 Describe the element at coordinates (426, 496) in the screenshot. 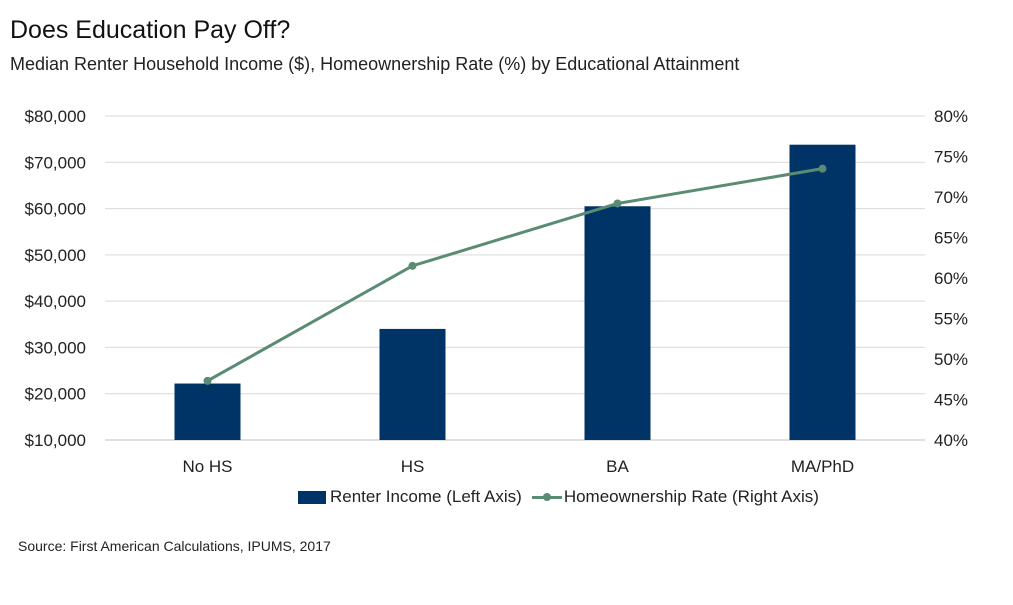

I see `legend-label-bar: Renter Income (Left Axis)` at that location.